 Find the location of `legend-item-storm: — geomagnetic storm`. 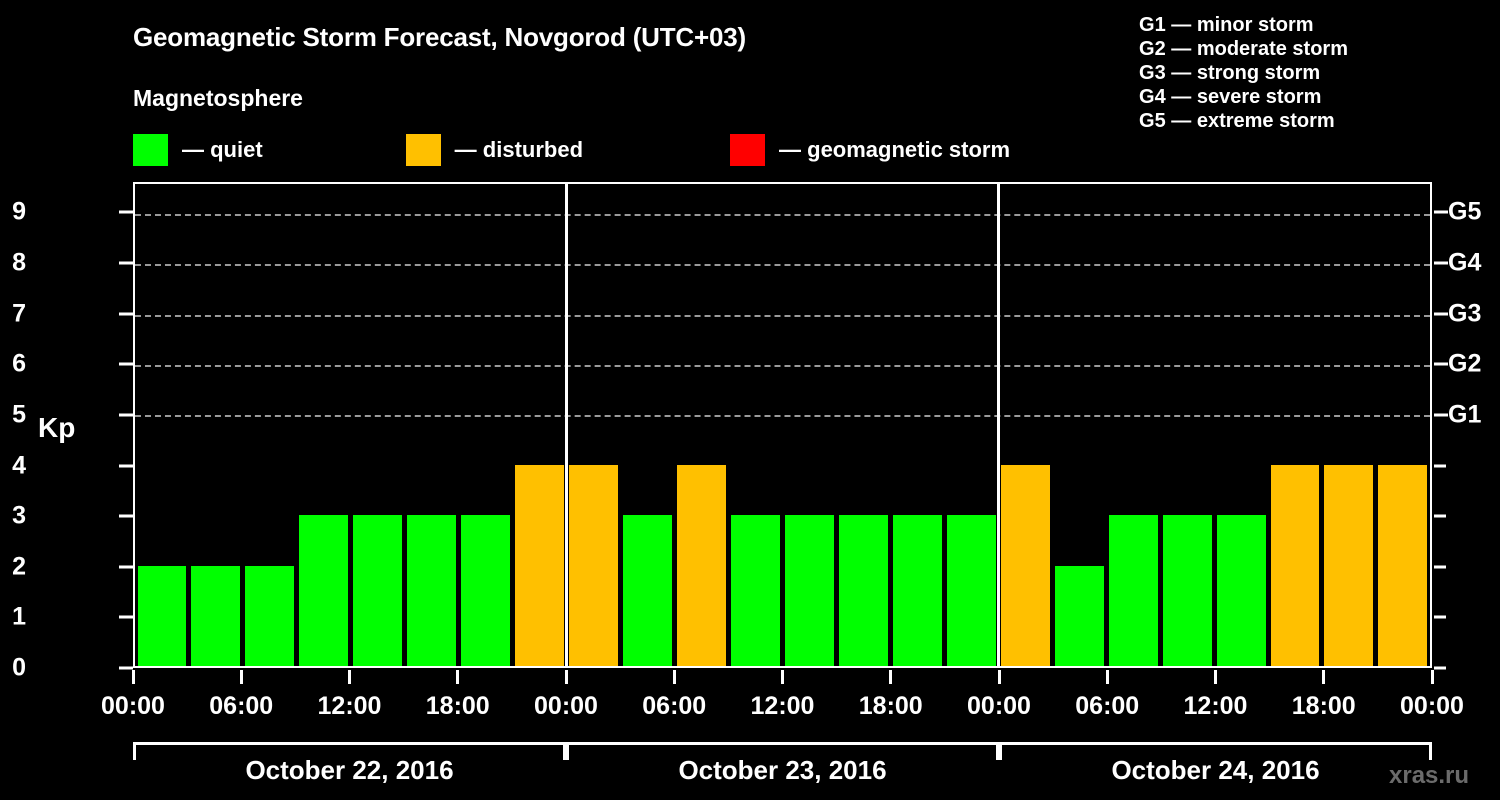

legend-item-storm: — geomagnetic storm is located at coordinates (870, 150).